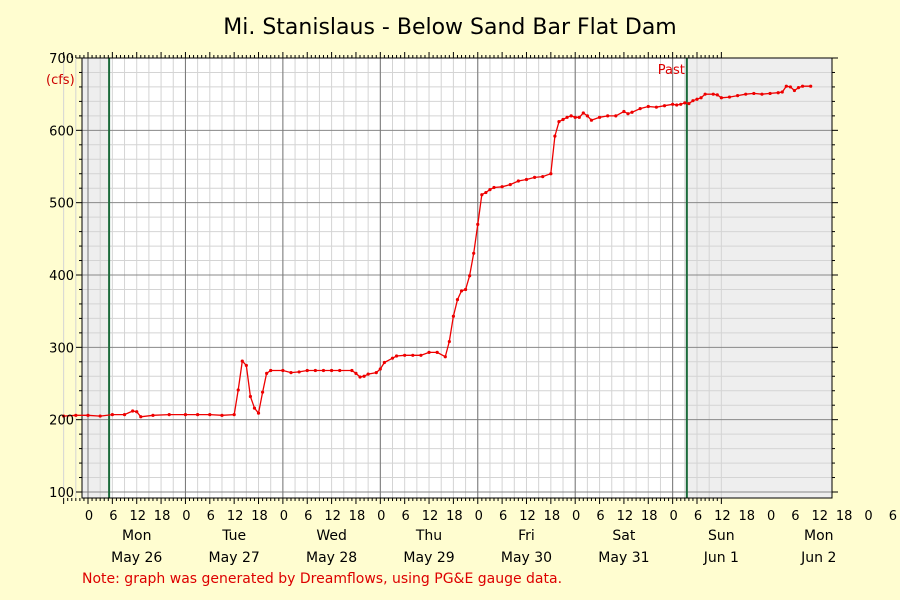 The height and width of the screenshot is (600, 900). Describe the element at coordinates (449, 27) in the screenshot. I see `chart-title: Mi. Stanislaus - Below Sand Bar Flat Dam` at that location.